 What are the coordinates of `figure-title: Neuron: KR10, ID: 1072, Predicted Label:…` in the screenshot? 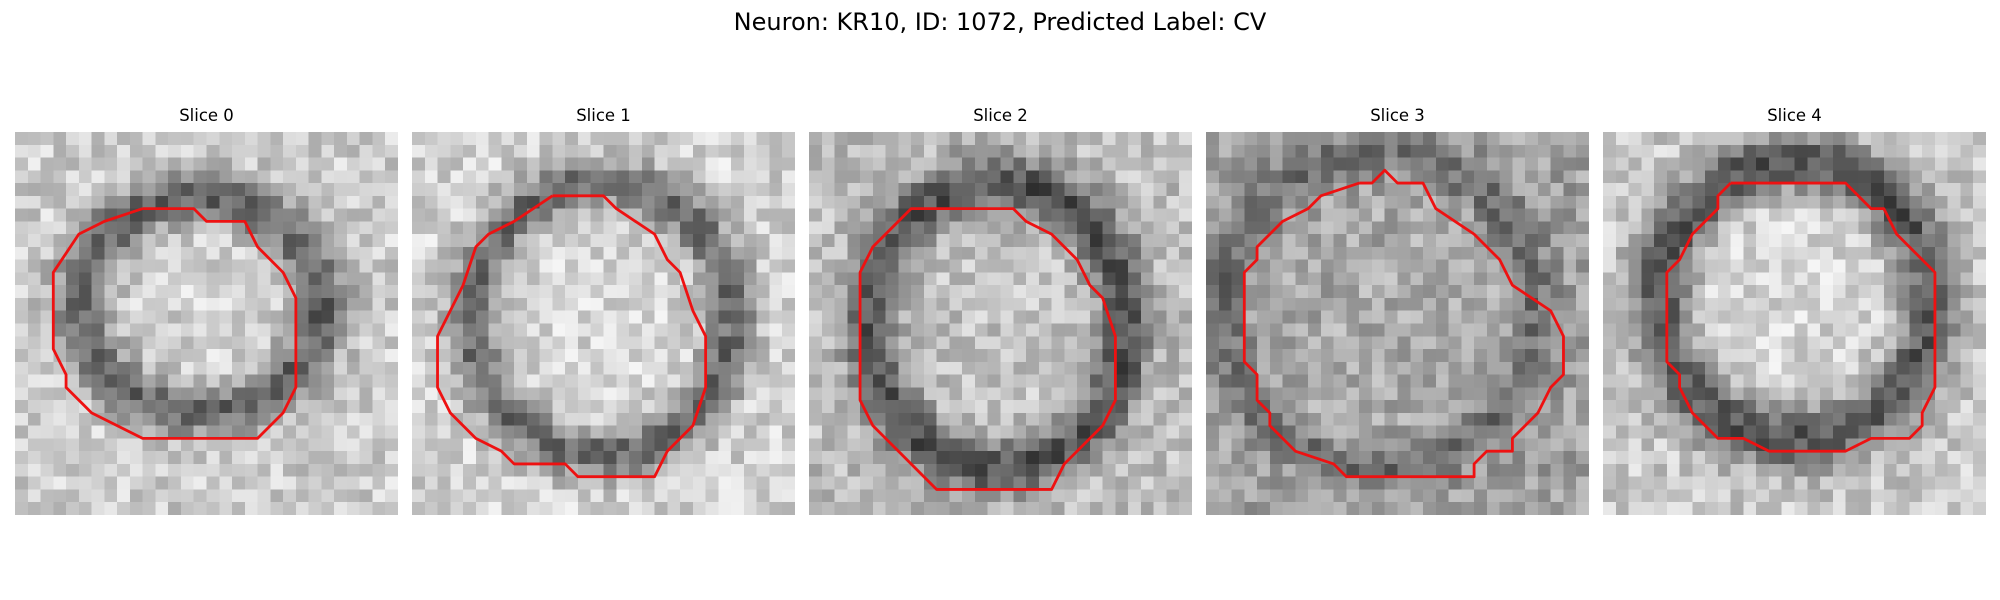 It's located at (1000, 22).